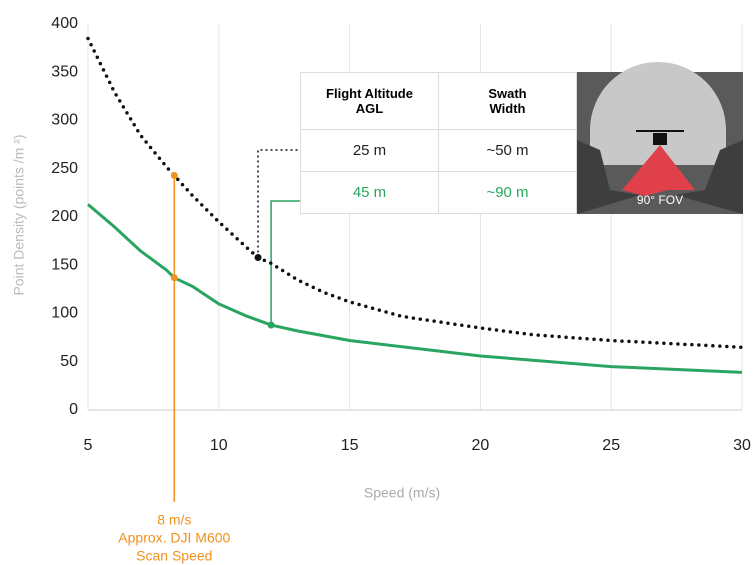 The image size is (755, 565). I want to click on x-tick-label: 25, so click(611, 445).